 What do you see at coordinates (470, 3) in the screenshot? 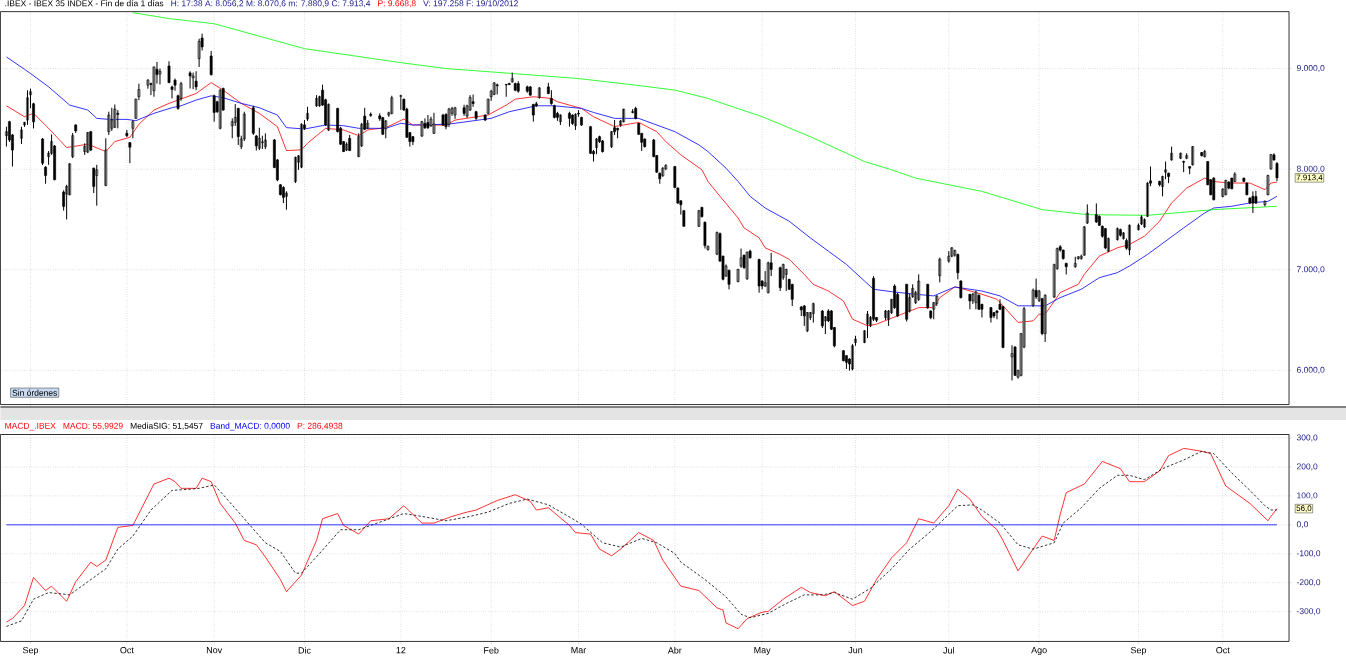
I see `text: V: 197.258 F: 19/10/2012` at bounding box center [470, 3].